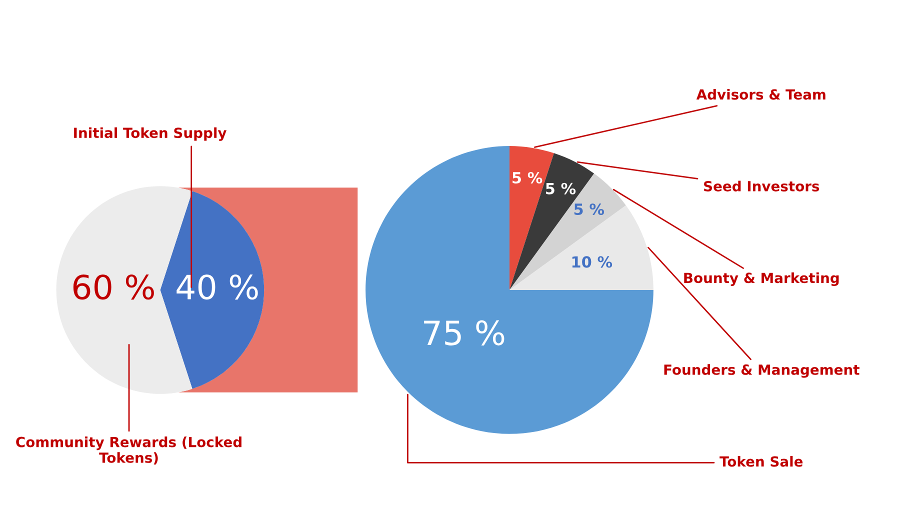 Image resolution: width=918 pixels, height=516 pixels. Describe the element at coordinates (761, 279) in the screenshot. I see `slice-label: Bounty & Marketing` at that location.